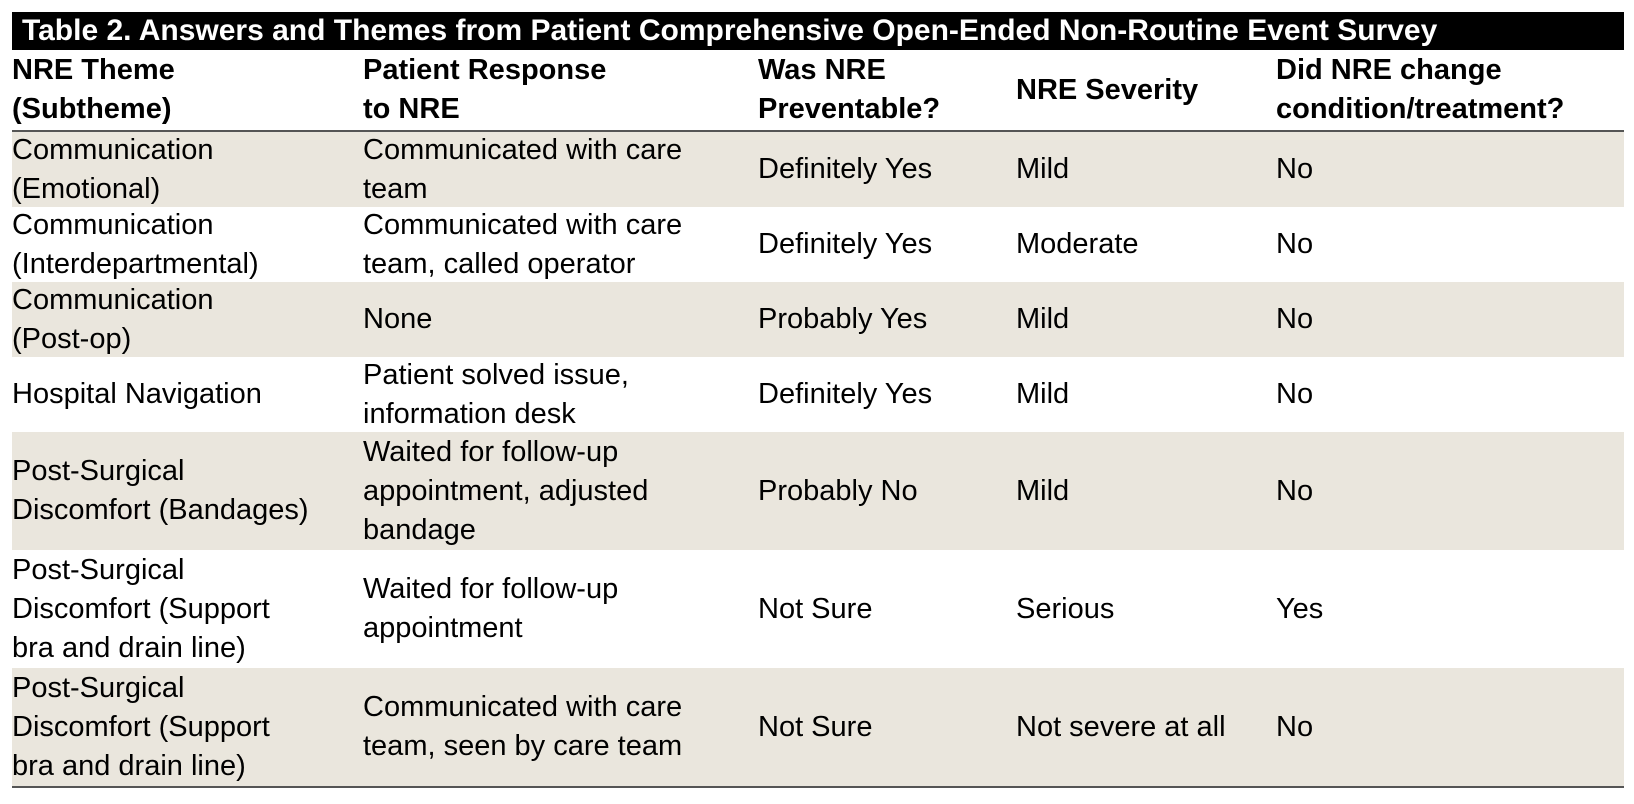 Image resolution: width=1634 pixels, height=804 pixels. Describe the element at coordinates (1077, 244) in the screenshot. I see `cell-severity: Moderate` at that location.